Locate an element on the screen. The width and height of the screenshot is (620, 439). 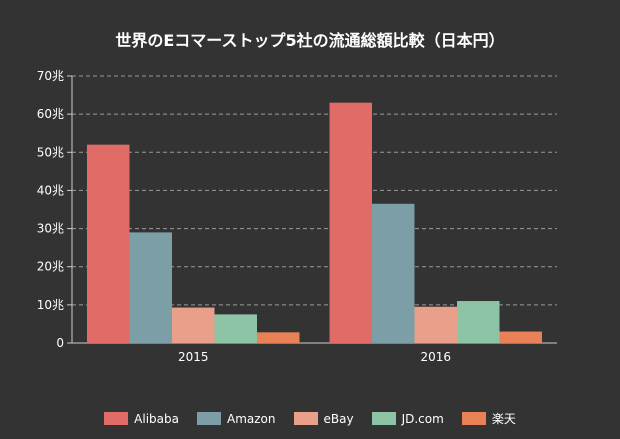
legend-item: eBay is located at coordinates (323, 418).